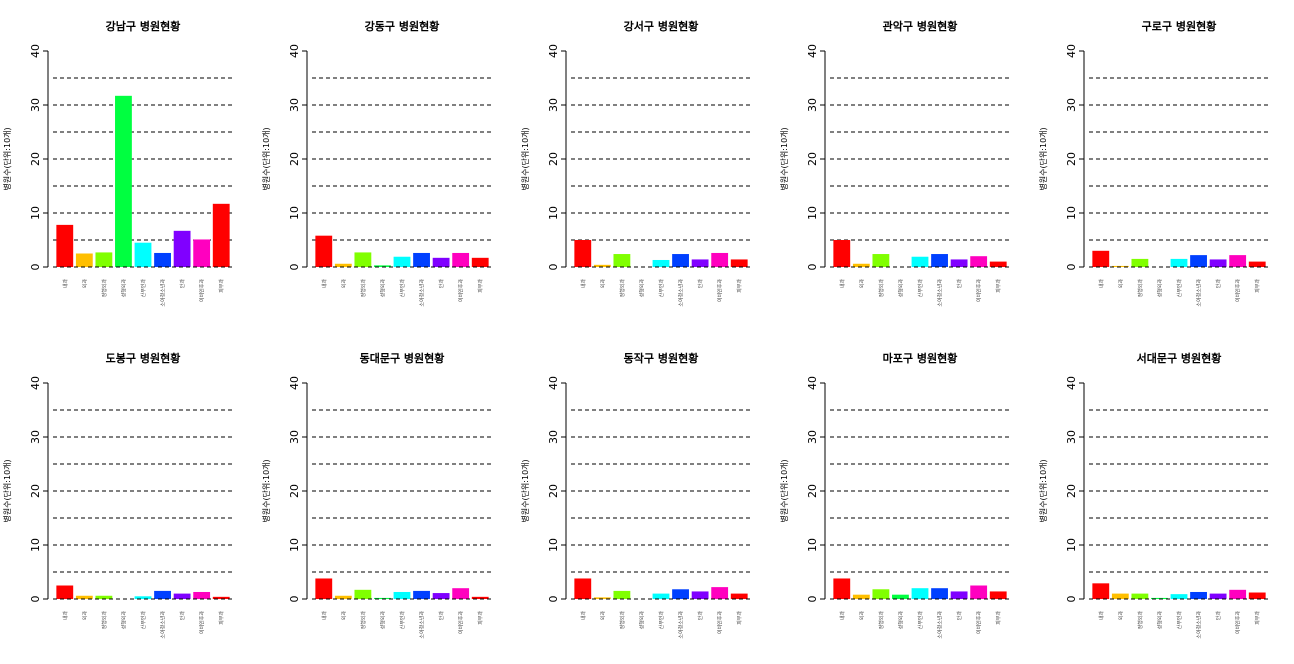 The image size is (1294, 664). What do you see at coordinates (920, 358) in the screenshot?
I see `chart-title: 마포구 병원현황` at bounding box center [920, 358].